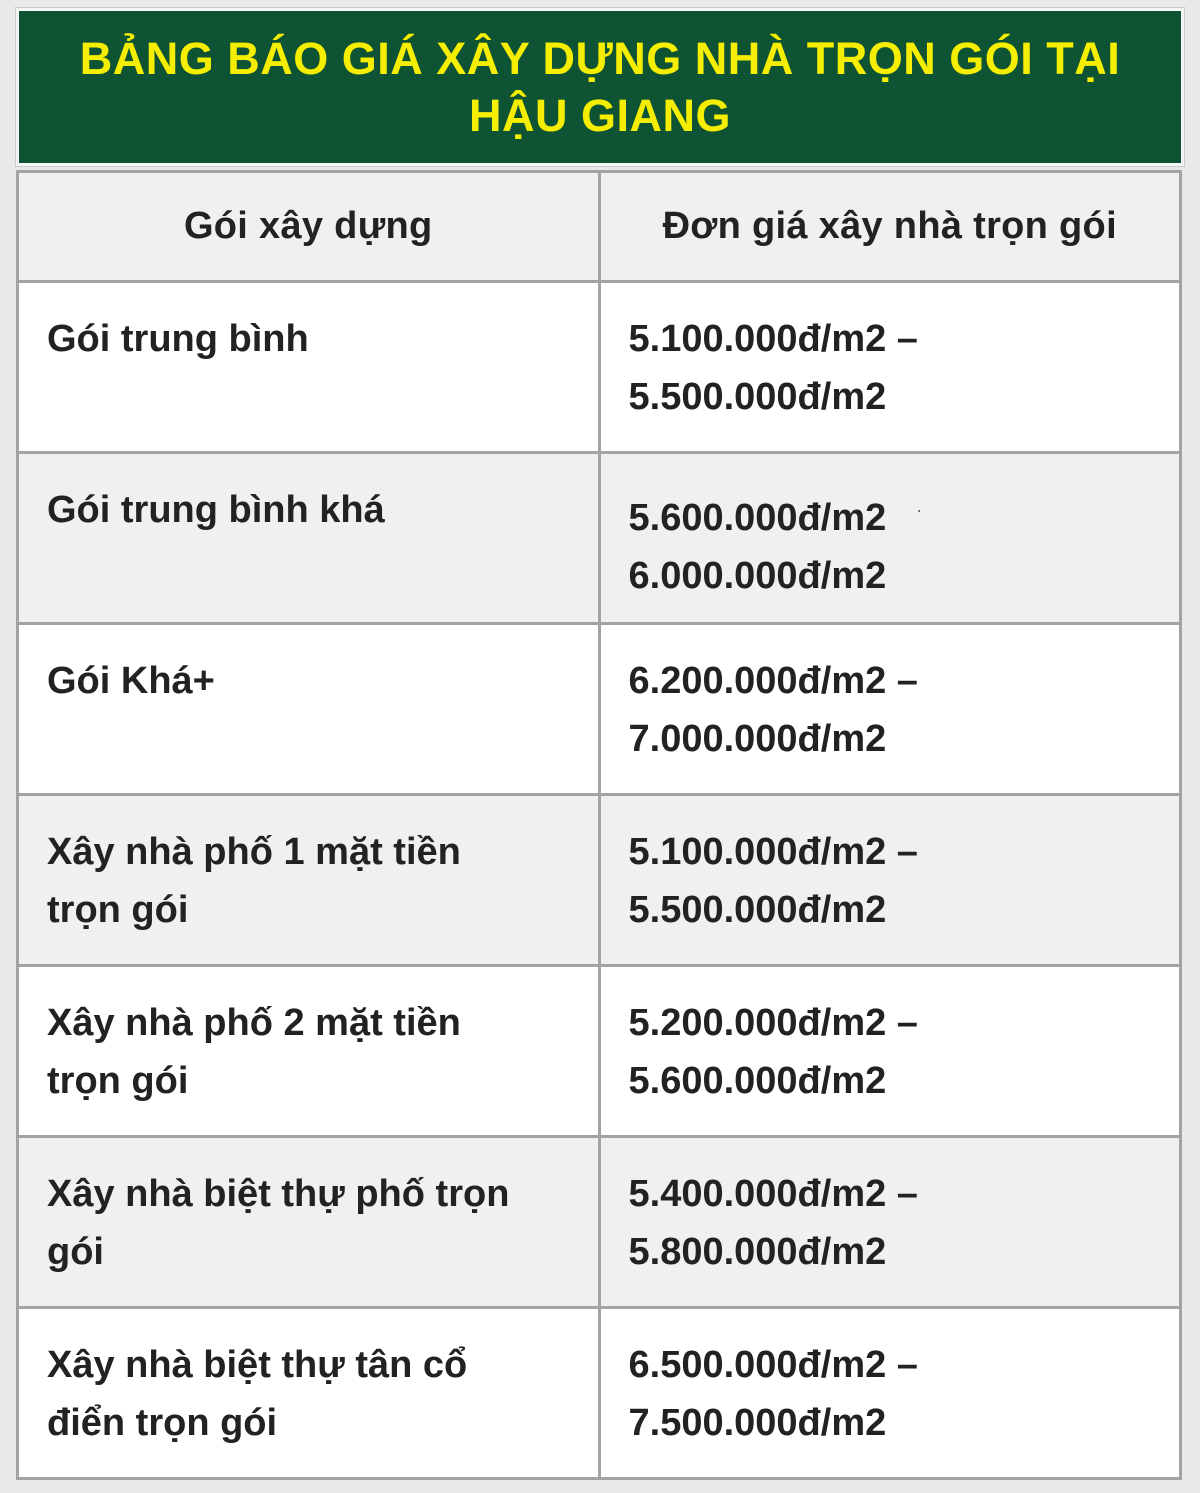  What do you see at coordinates (308, 1051) in the screenshot?
I see `package-cell: Xây nhà phố 2 mặt tiền trọn gói` at bounding box center [308, 1051].